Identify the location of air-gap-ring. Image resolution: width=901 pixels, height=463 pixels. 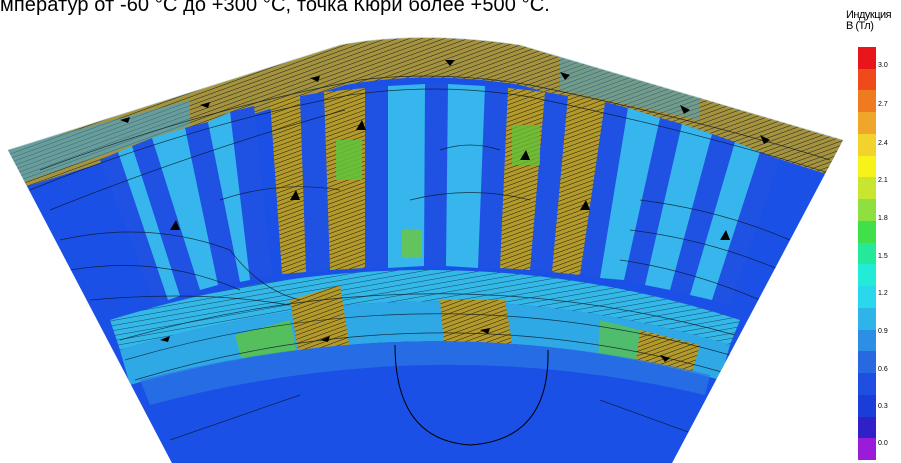
(425, 310).